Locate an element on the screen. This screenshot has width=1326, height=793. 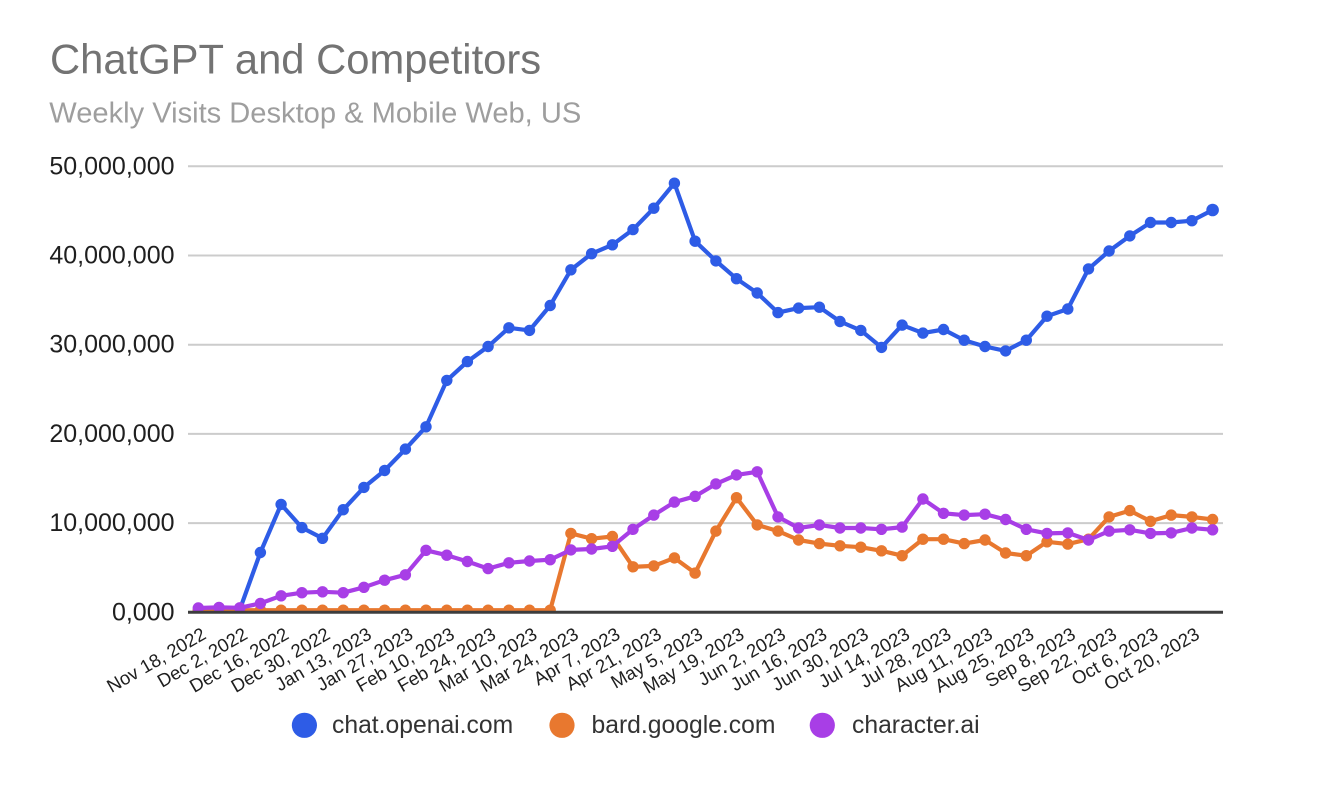
svg-text: 0,000 is located at coordinates (143, 612).